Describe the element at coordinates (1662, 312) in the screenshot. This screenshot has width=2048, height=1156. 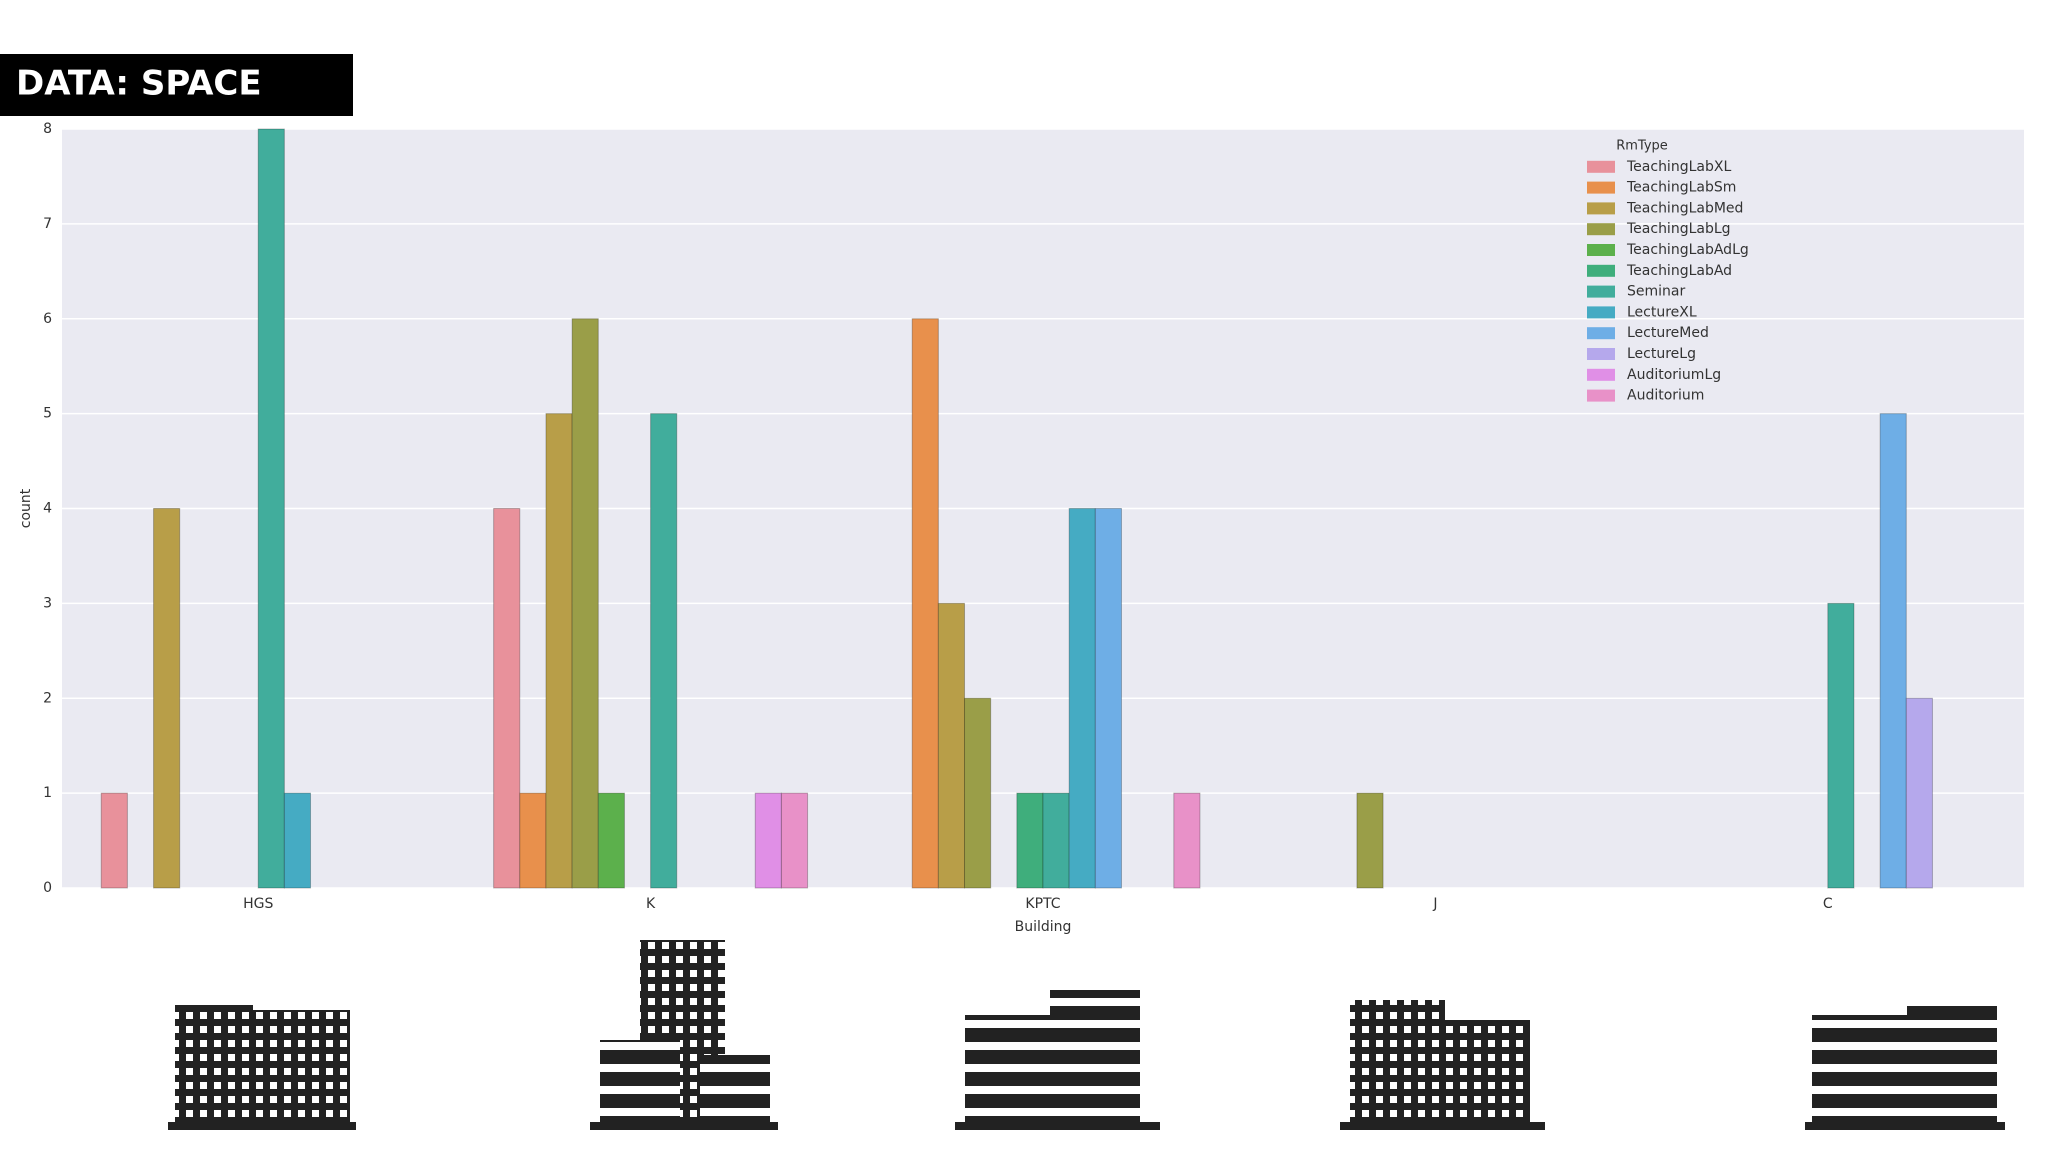
I see `legend-label: LectureXL` at that location.